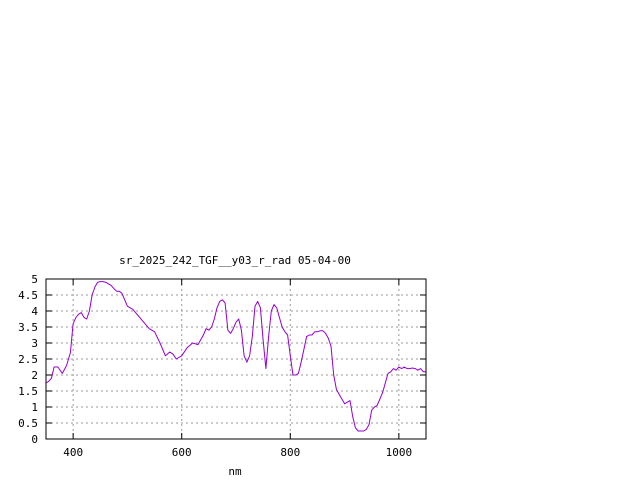 The image size is (640, 480). I want to click on y-tick-label: 4, so click(34, 311).